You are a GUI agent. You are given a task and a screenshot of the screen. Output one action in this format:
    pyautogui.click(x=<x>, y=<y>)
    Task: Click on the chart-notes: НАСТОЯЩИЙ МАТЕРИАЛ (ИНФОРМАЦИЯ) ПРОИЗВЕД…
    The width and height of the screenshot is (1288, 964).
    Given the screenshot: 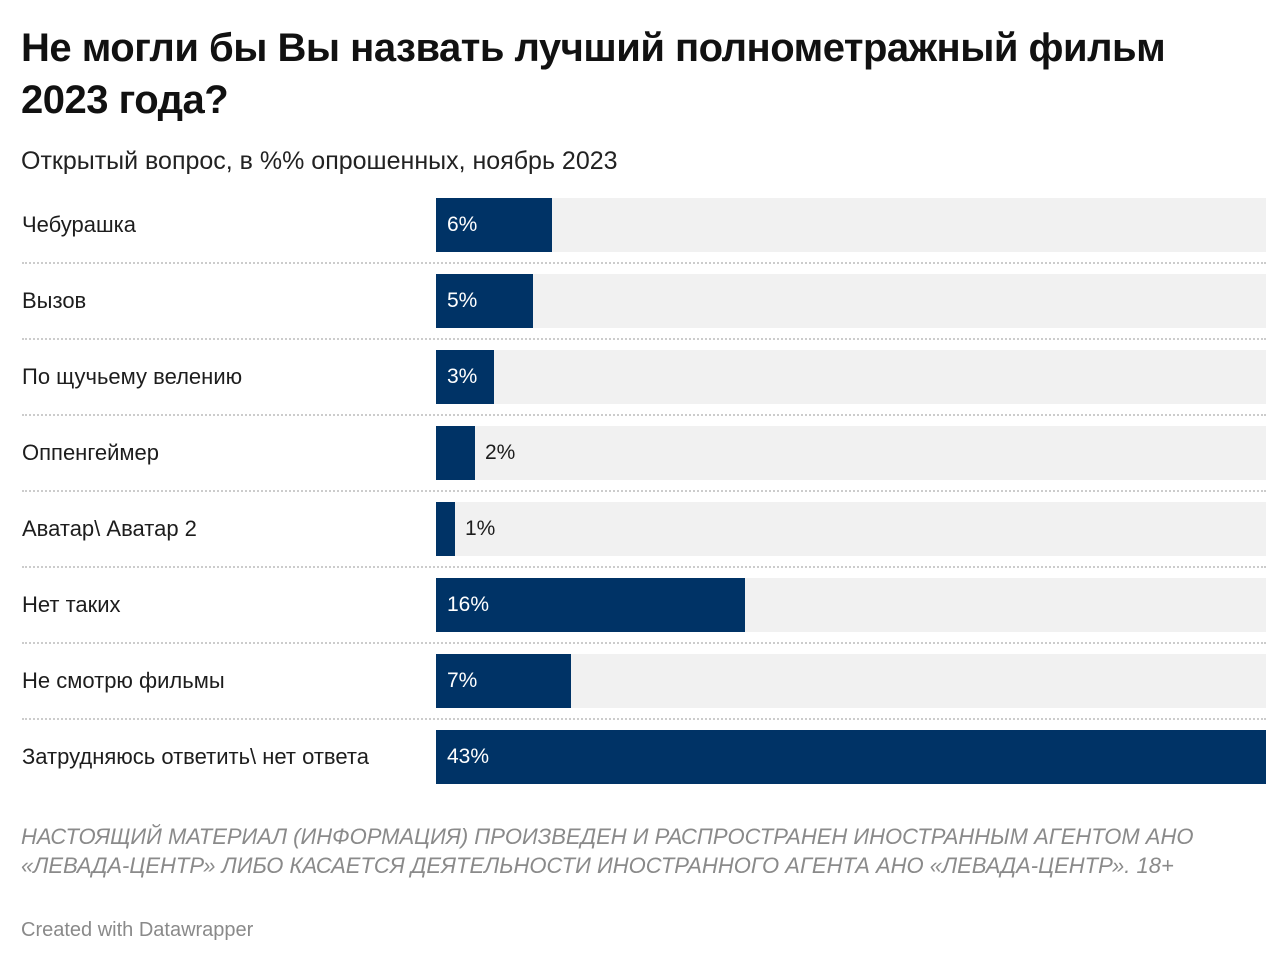 What is the action you would take?
    pyautogui.click(x=607, y=851)
    